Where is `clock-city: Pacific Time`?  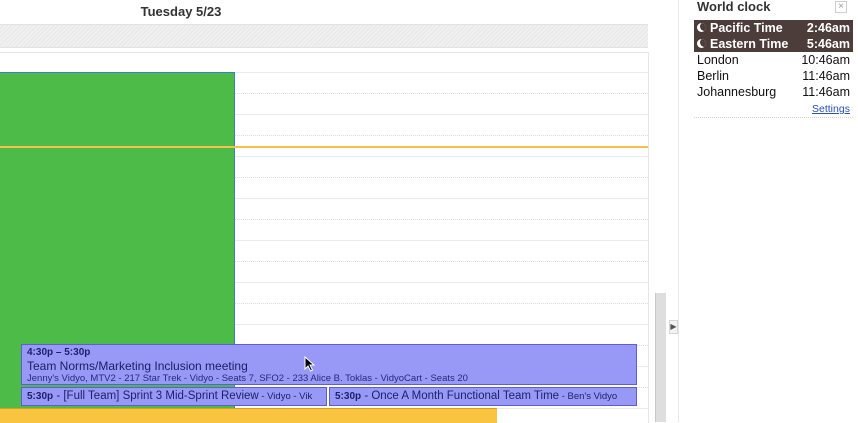
clock-city: Pacific Time is located at coordinates (746, 28).